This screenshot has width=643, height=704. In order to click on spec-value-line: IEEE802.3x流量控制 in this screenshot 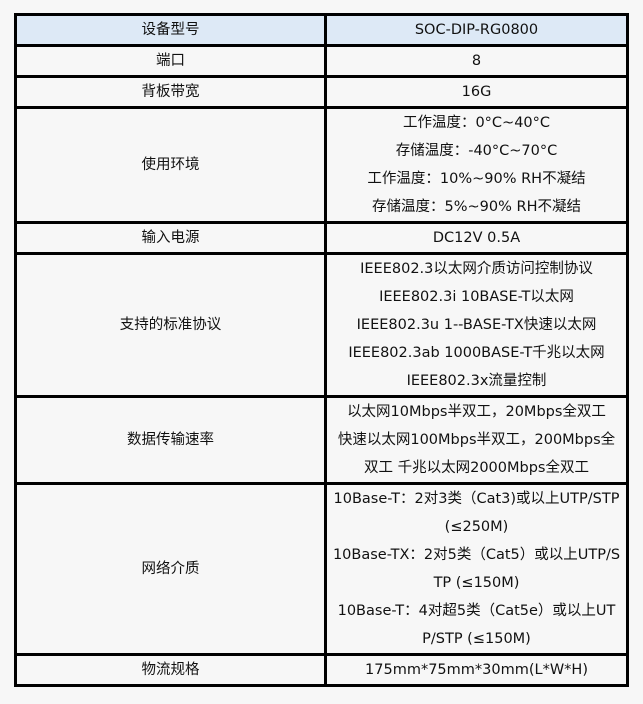, I will do `click(476, 381)`.